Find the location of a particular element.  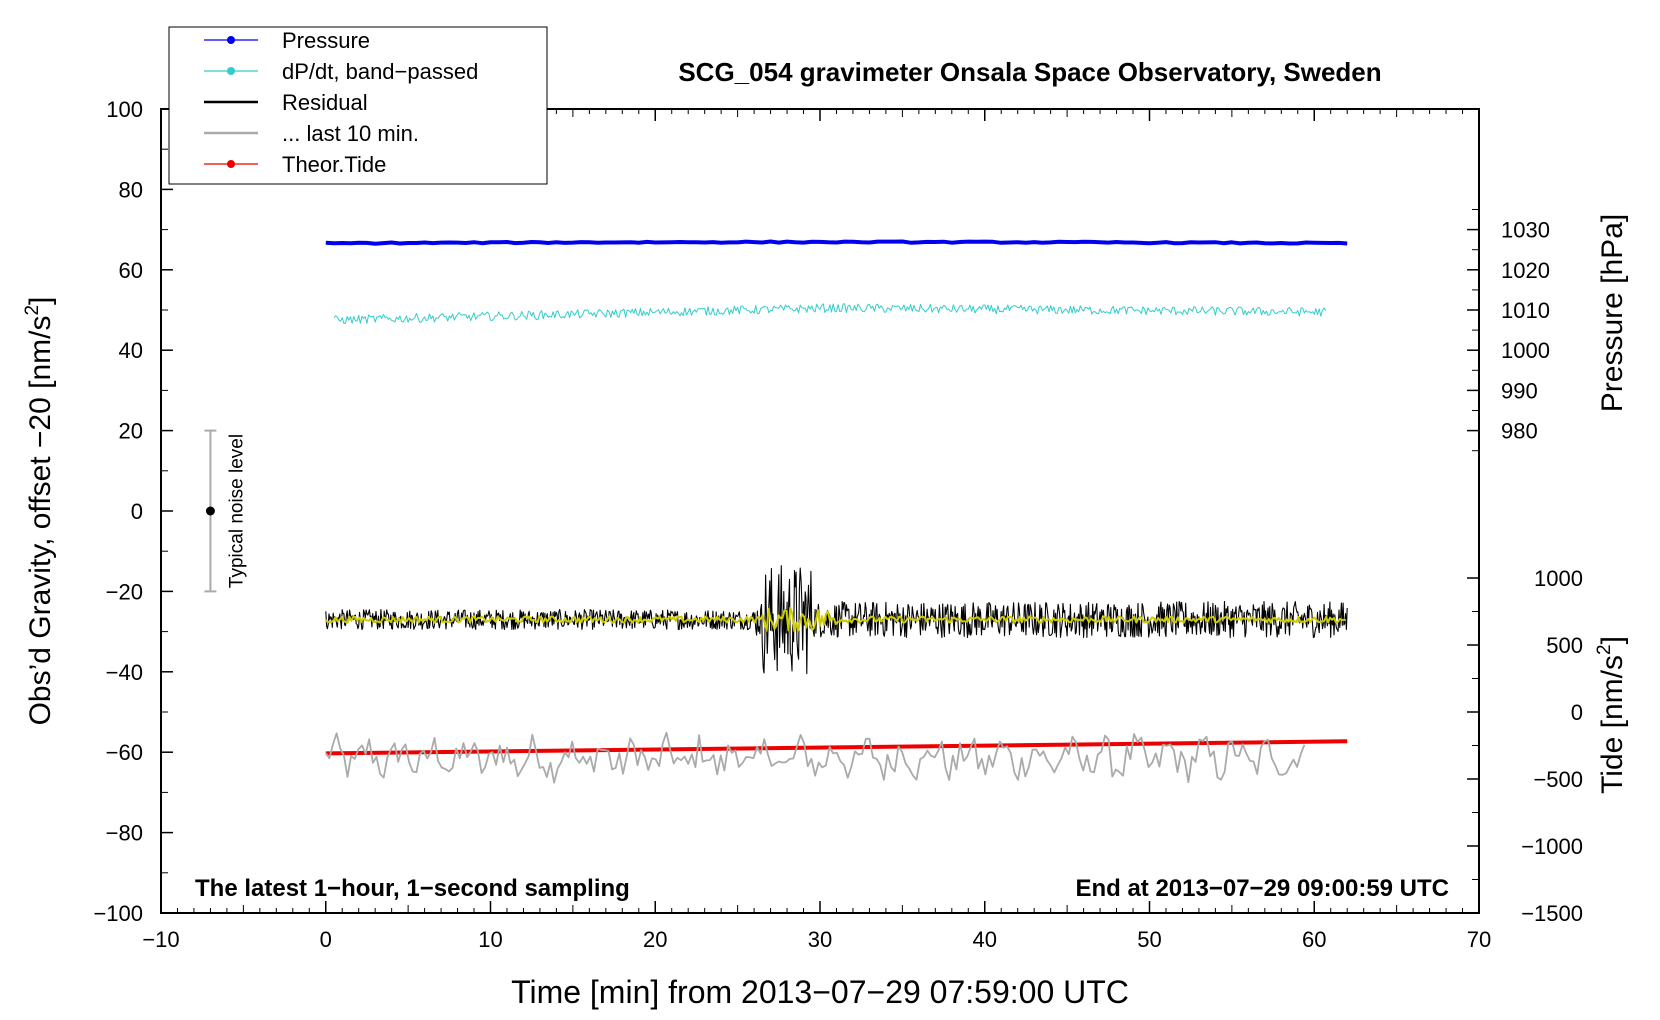

y-tick-label: −20 is located at coordinates (124, 591).